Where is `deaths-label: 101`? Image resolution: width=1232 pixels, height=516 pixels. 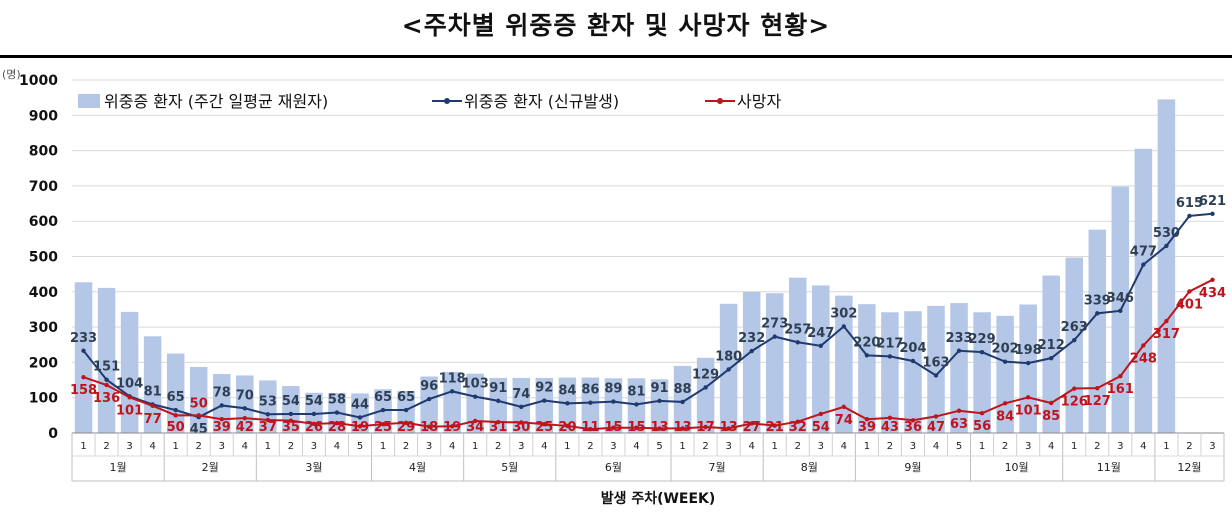 deaths-label: 101 is located at coordinates (1028, 410).